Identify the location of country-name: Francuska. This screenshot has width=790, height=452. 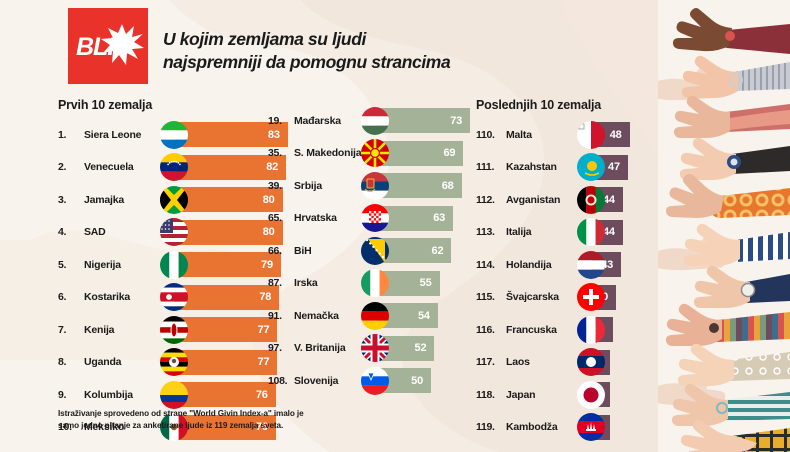
(531, 329).